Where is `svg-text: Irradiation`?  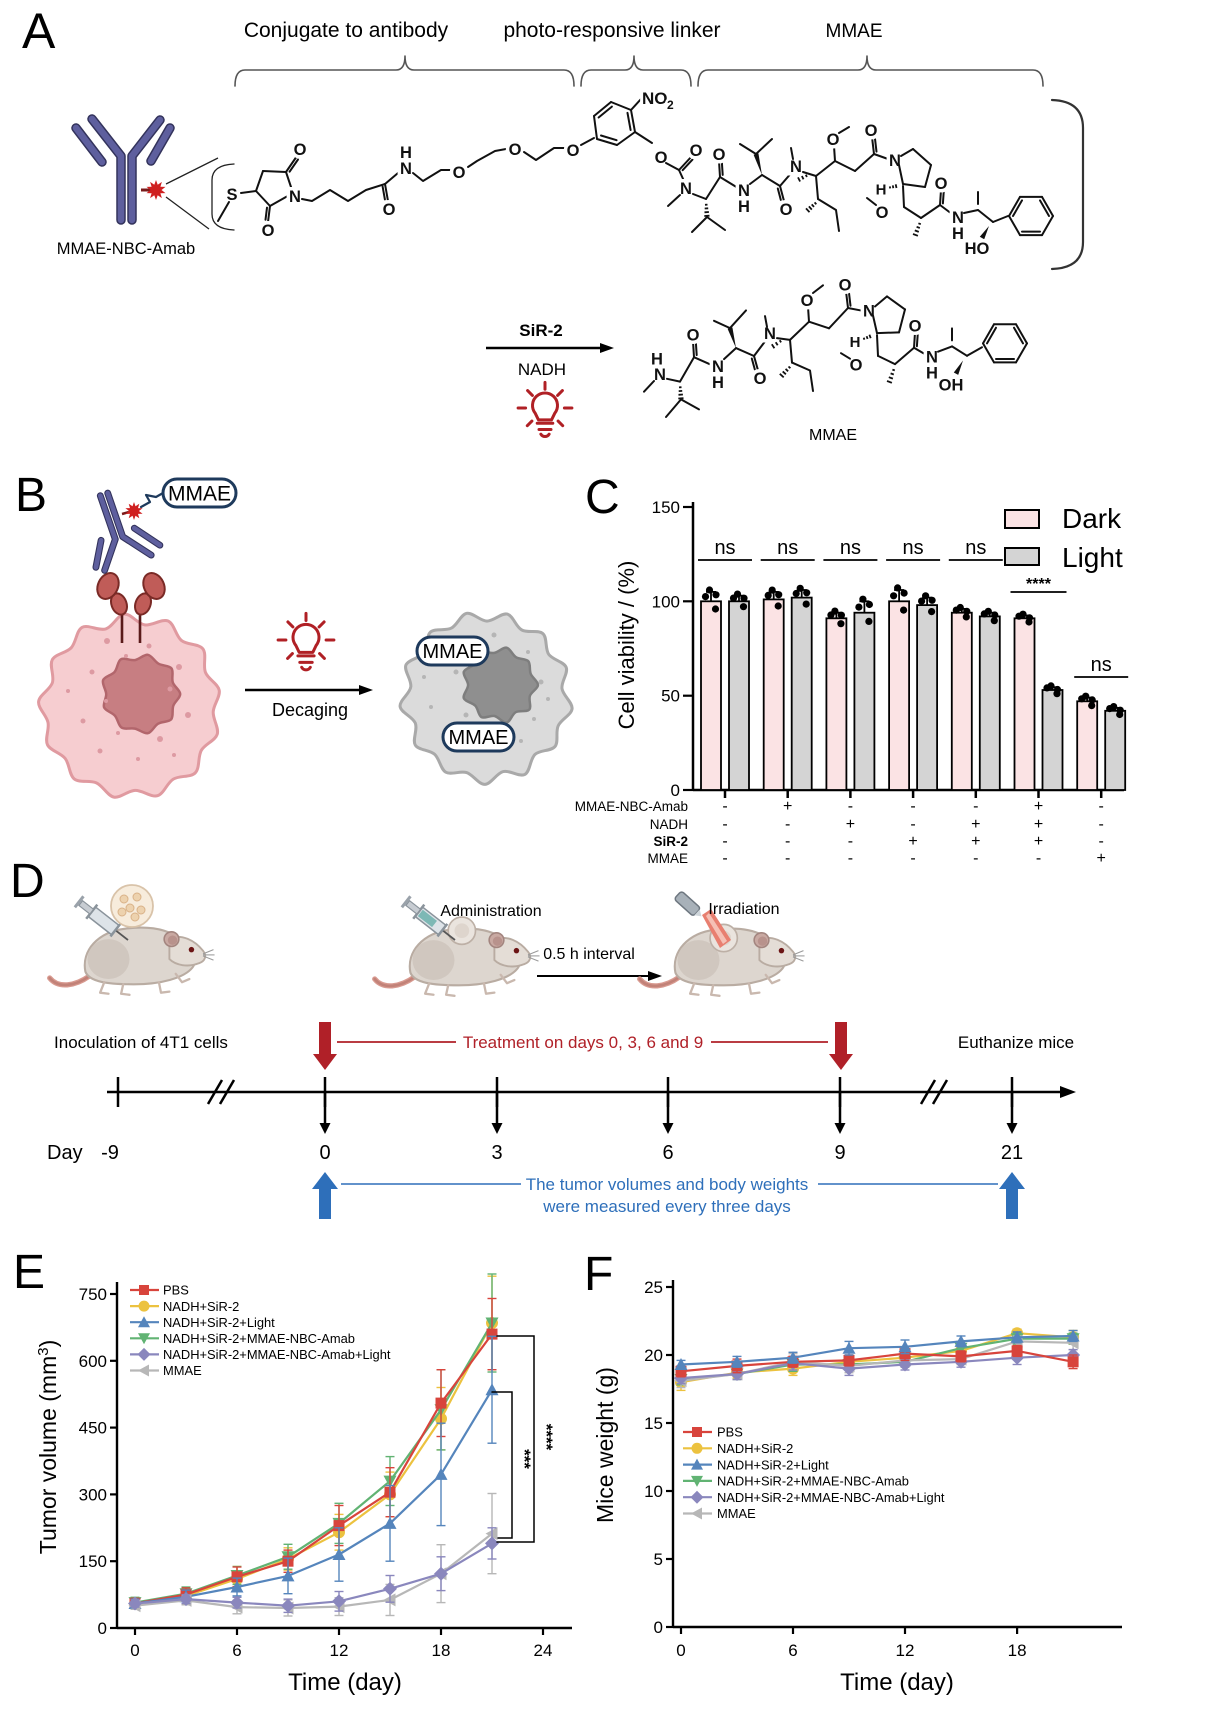 svg-text: Irradiation is located at coordinates (743, 909).